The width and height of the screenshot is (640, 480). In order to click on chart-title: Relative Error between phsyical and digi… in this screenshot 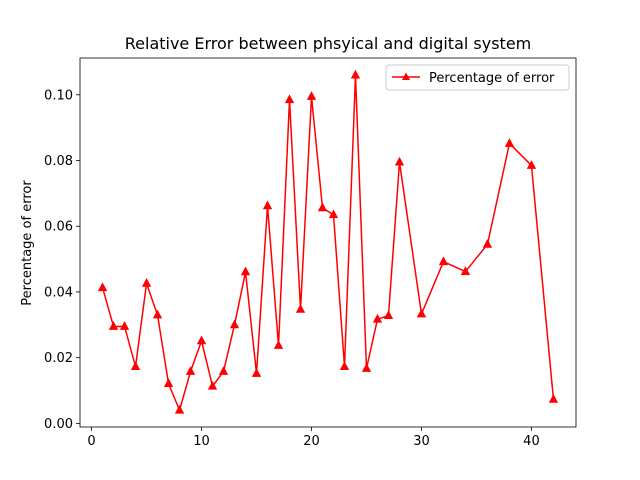, I will do `click(328, 43)`.